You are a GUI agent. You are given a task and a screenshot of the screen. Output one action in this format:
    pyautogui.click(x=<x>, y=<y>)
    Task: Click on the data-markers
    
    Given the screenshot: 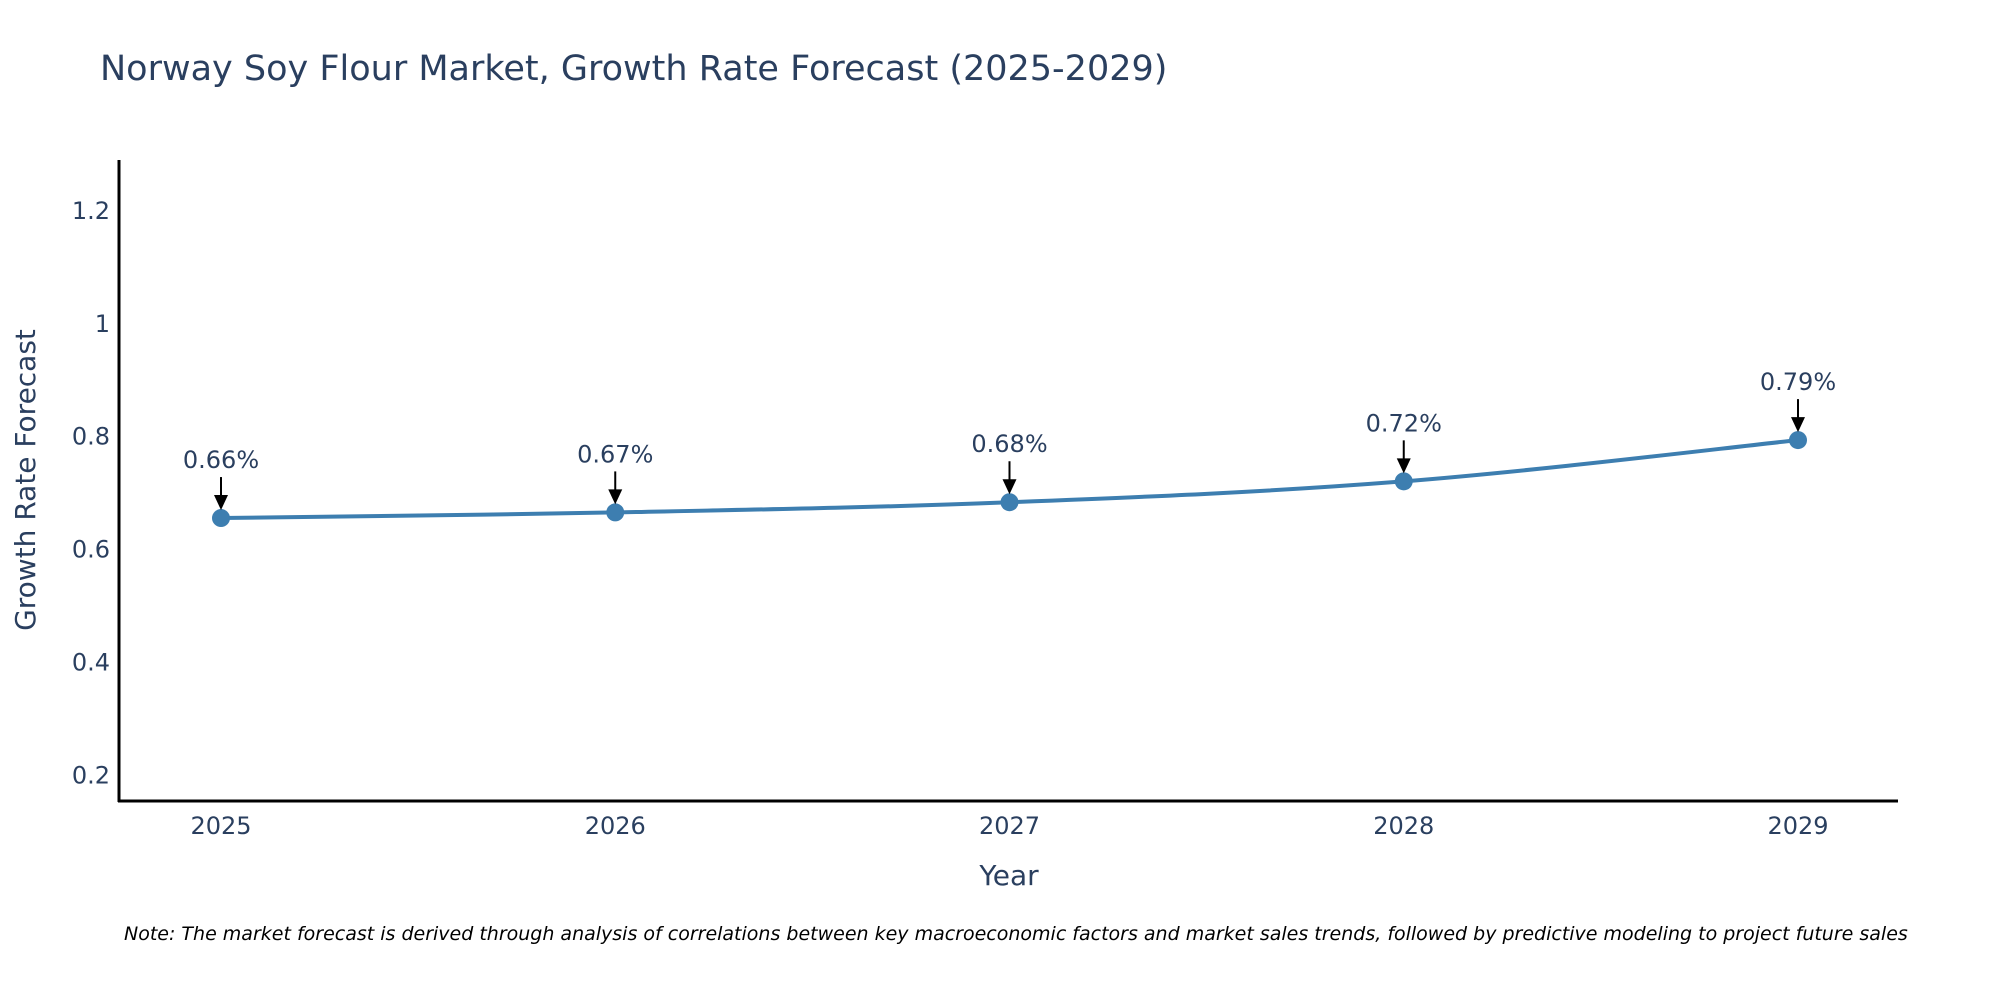 What is the action you would take?
    pyautogui.click(x=1009, y=479)
    